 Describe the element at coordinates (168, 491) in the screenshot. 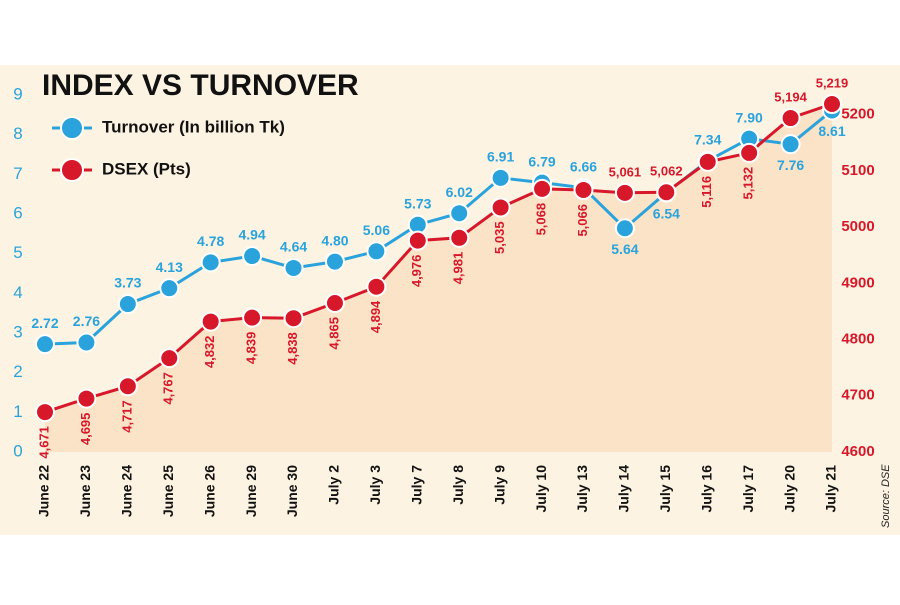

I see `x-tick-label: June 25` at that location.